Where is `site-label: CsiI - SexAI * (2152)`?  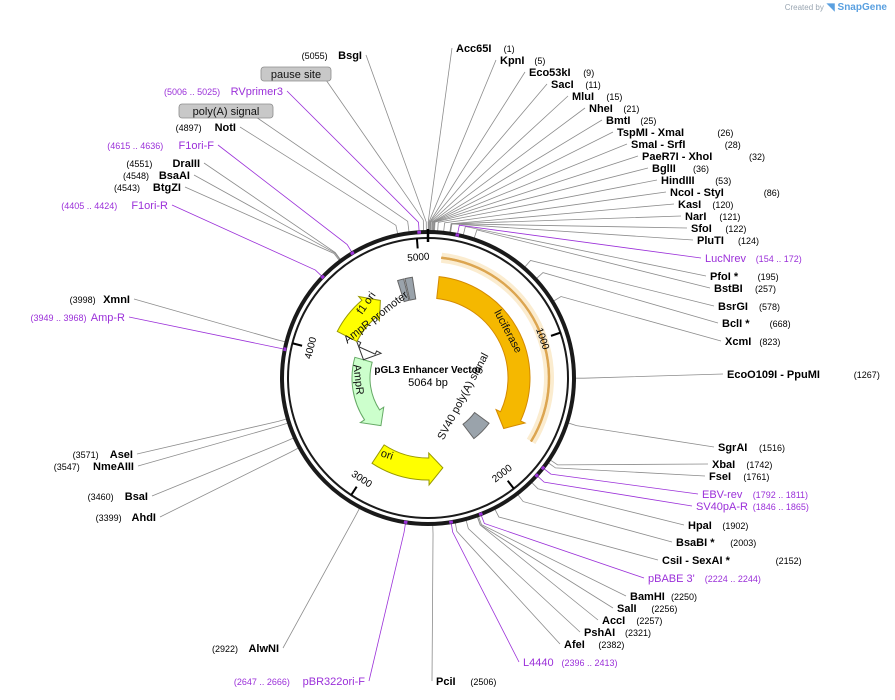 site-label: CsiI - SexAI * (2152) is located at coordinates (732, 561).